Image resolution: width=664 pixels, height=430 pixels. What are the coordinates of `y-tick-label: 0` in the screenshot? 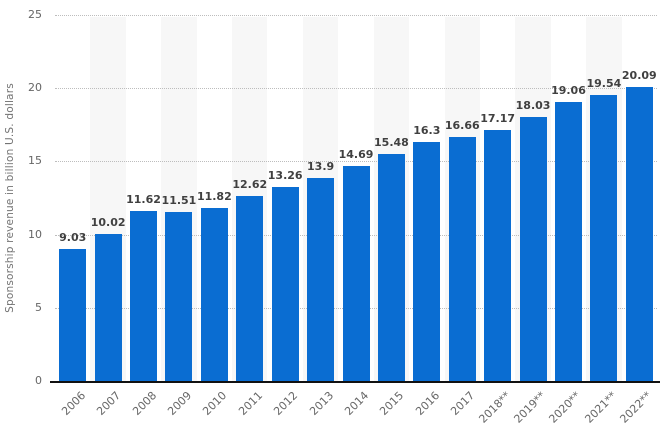 It's located at (38, 380).